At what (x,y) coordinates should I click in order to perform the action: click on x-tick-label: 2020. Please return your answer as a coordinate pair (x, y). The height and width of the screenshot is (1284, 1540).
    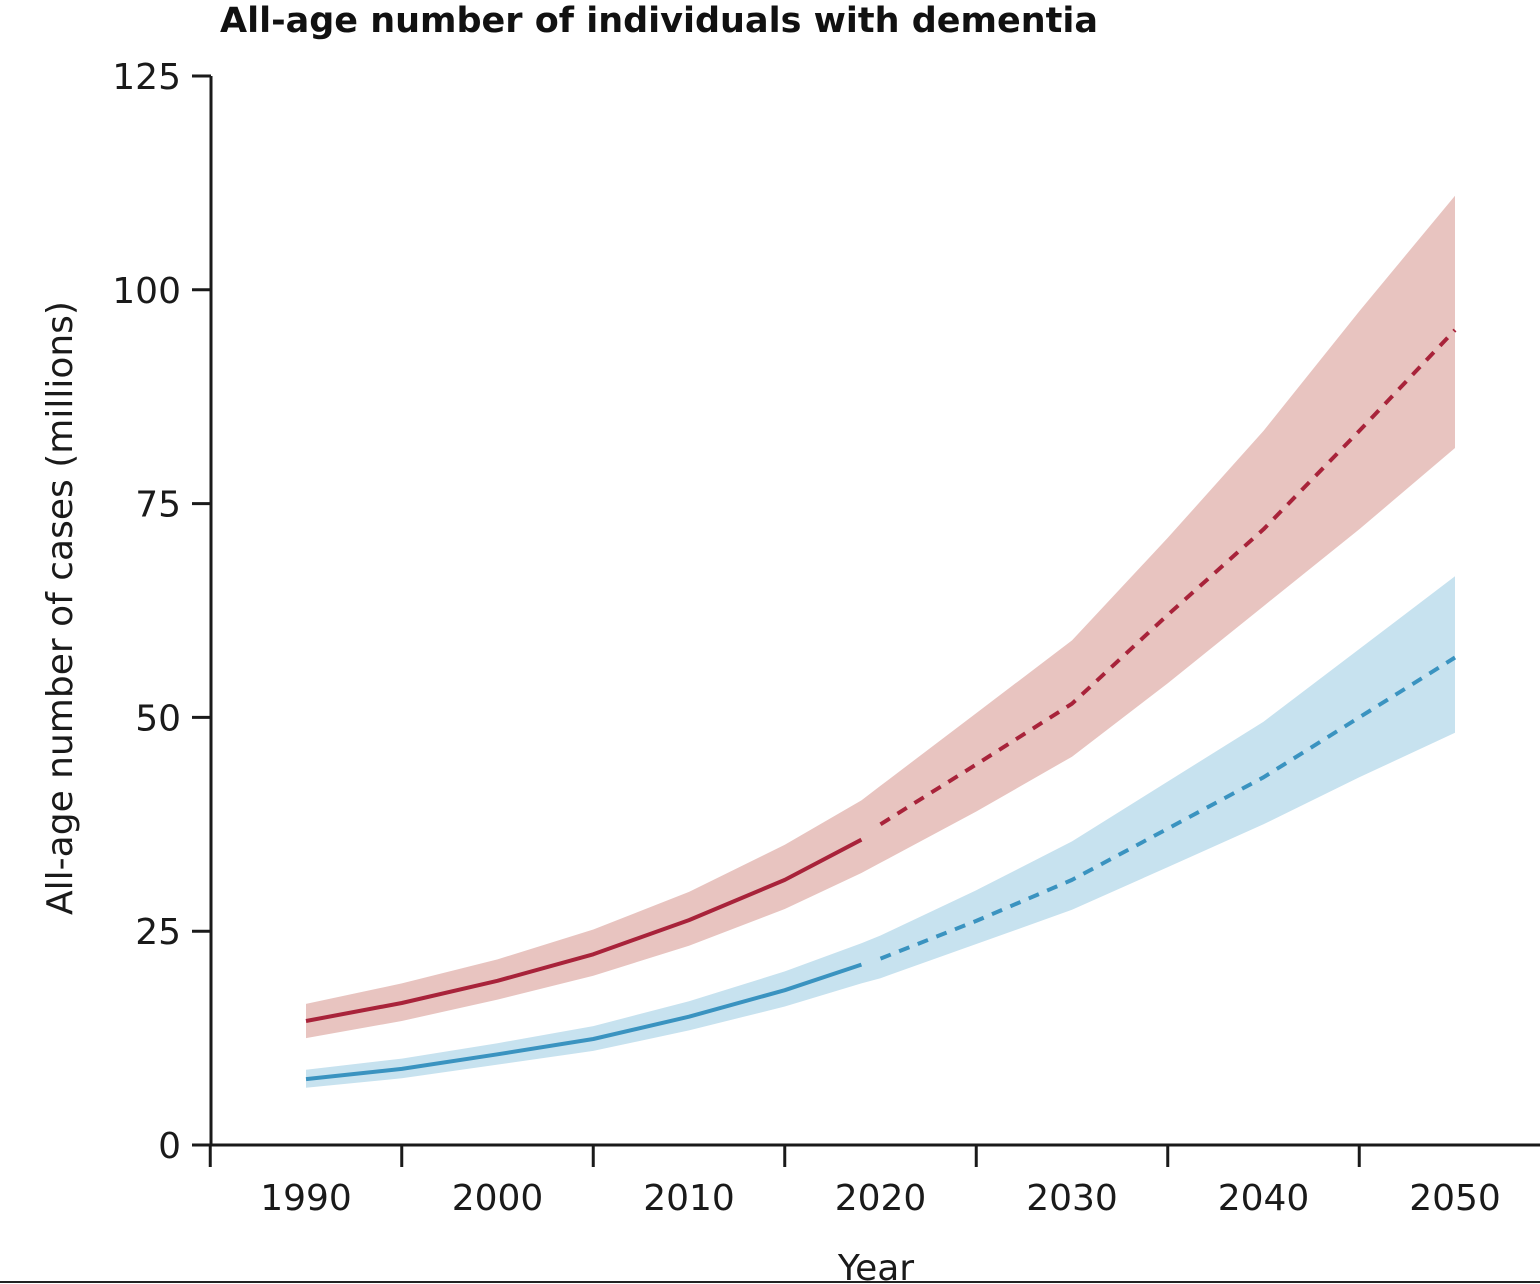
    Looking at the image, I should click on (881, 1198).